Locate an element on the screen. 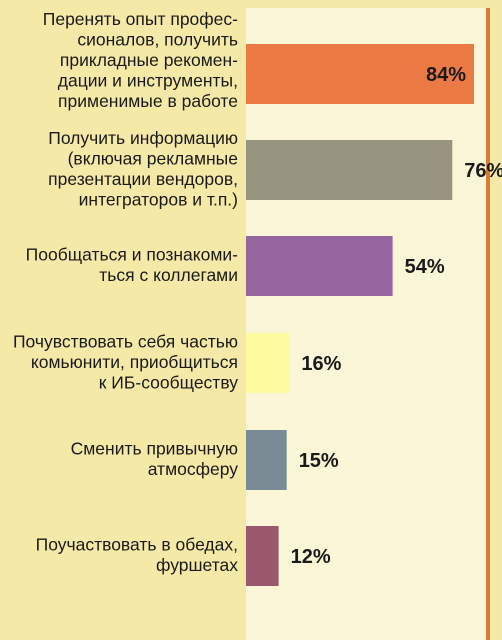  value-label-5: 15% is located at coordinates (319, 461).